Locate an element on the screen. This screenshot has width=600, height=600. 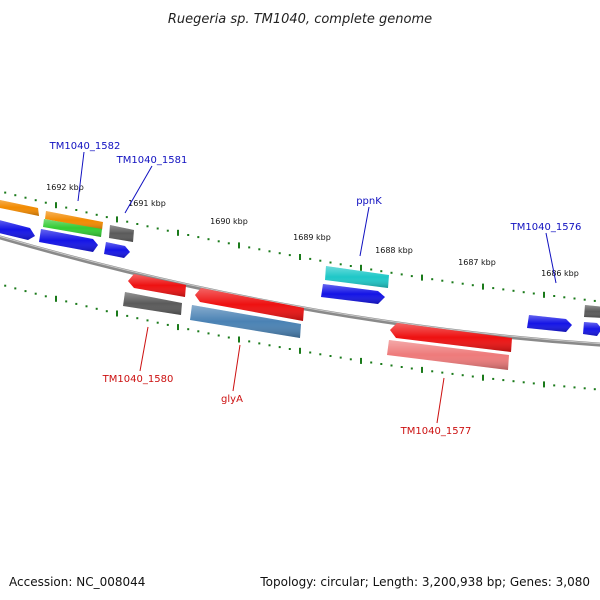
kbp-label-1686: 1686 kbp is located at coordinates (560, 273).